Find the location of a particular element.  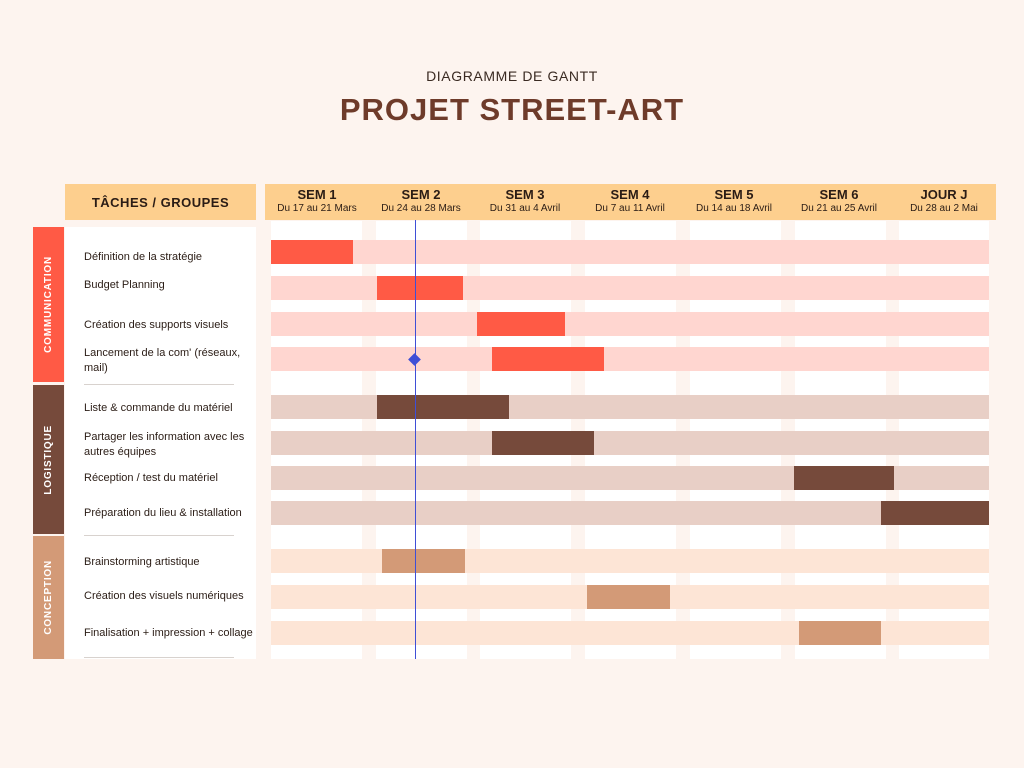

week-header: SEM 4 Du 7 au 11 Avril is located at coordinates (630, 202).